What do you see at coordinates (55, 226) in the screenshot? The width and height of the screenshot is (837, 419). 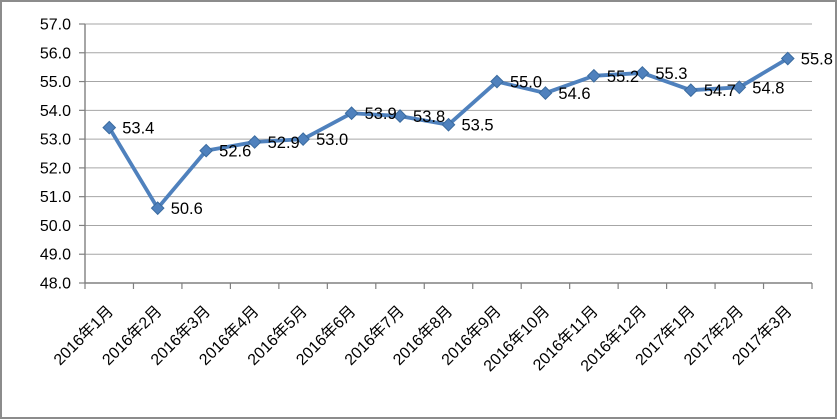 I see `y-axis-tick-label: 50.0` at bounding box center [55, 226].